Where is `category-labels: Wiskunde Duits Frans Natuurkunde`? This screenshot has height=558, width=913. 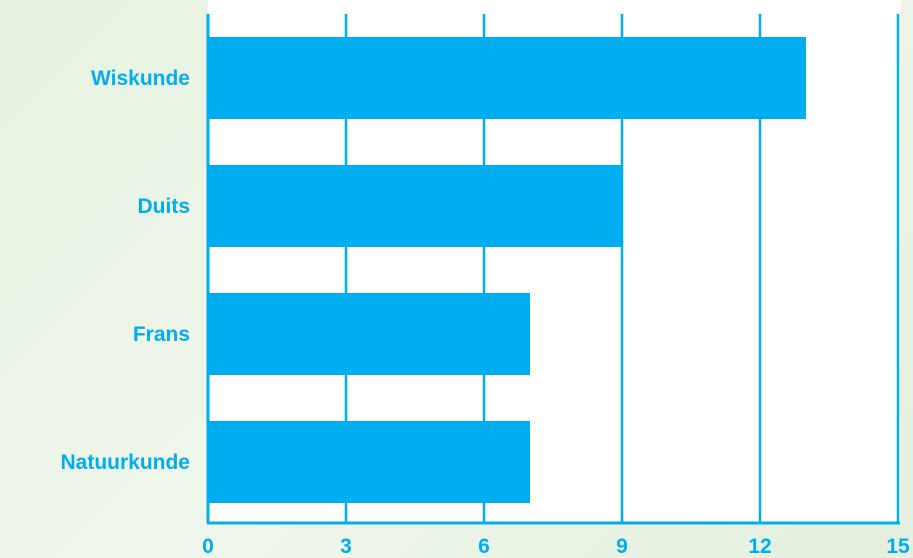
category-labels: Wiskunde Duits Frans Natuurkunde is located at coordinates (125, 270).